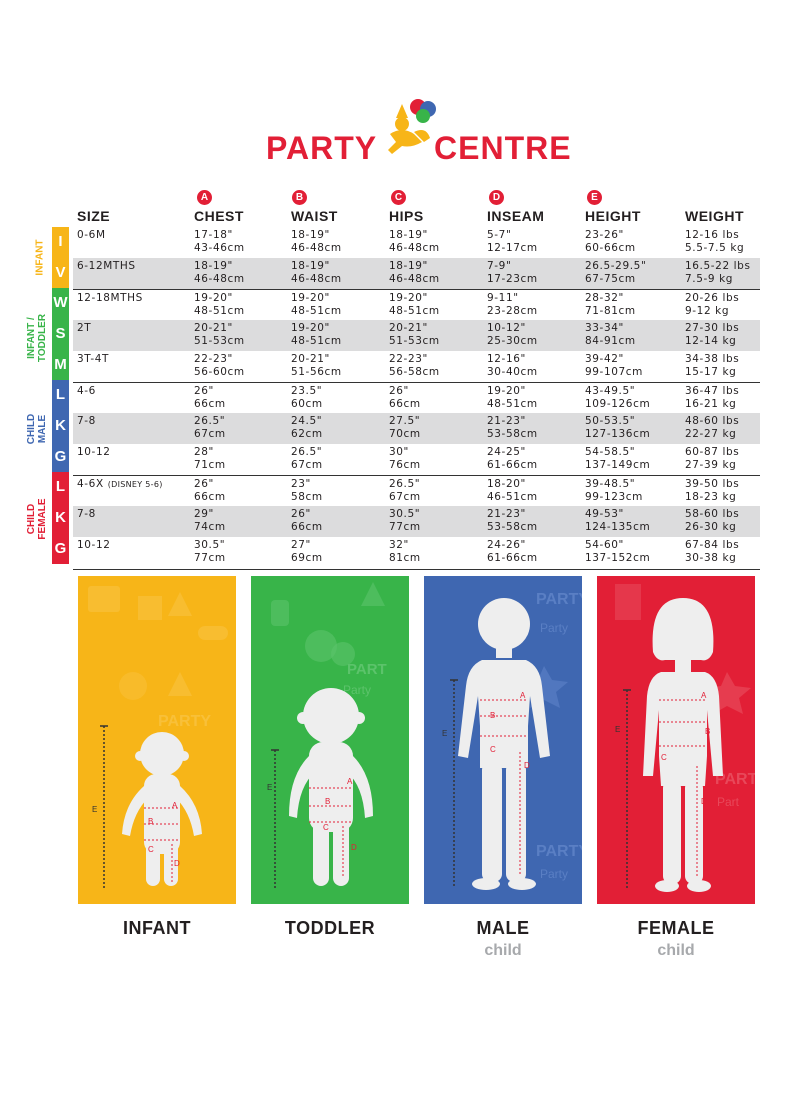 Image resolution: width=800 pixels, height=1096 pixels. I want to click on waist-cell: 27" 69cm, so click(307, 551).